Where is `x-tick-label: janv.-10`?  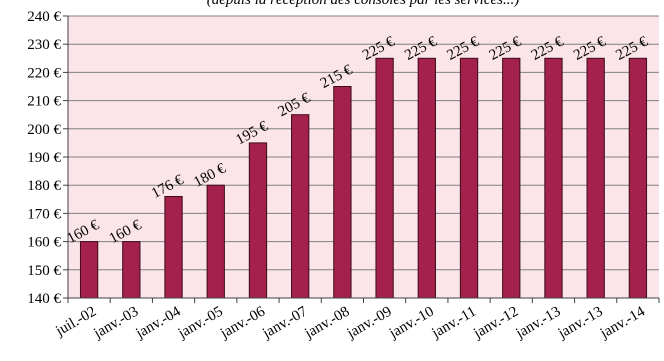
x-tick-label: janv.-10 is located at coordinates (411, 323).